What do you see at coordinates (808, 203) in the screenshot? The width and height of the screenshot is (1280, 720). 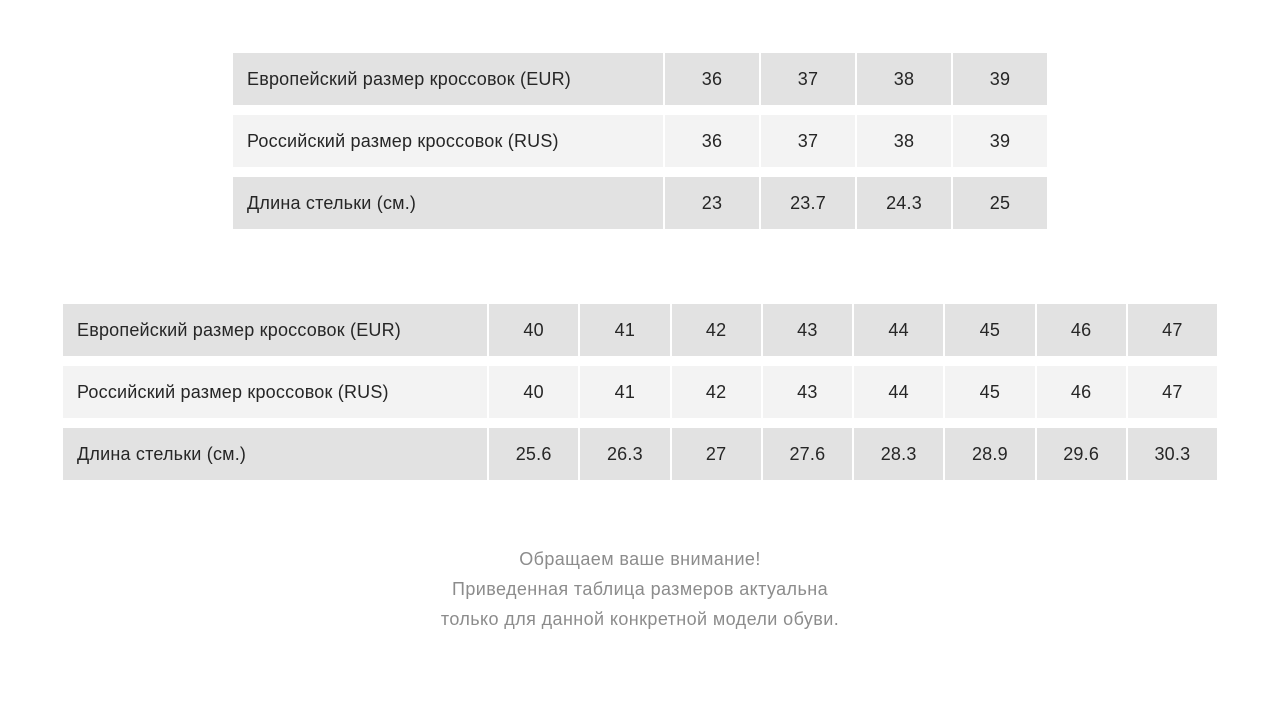 I see `value-cell: 23.7` at bounding box center [808, 203].